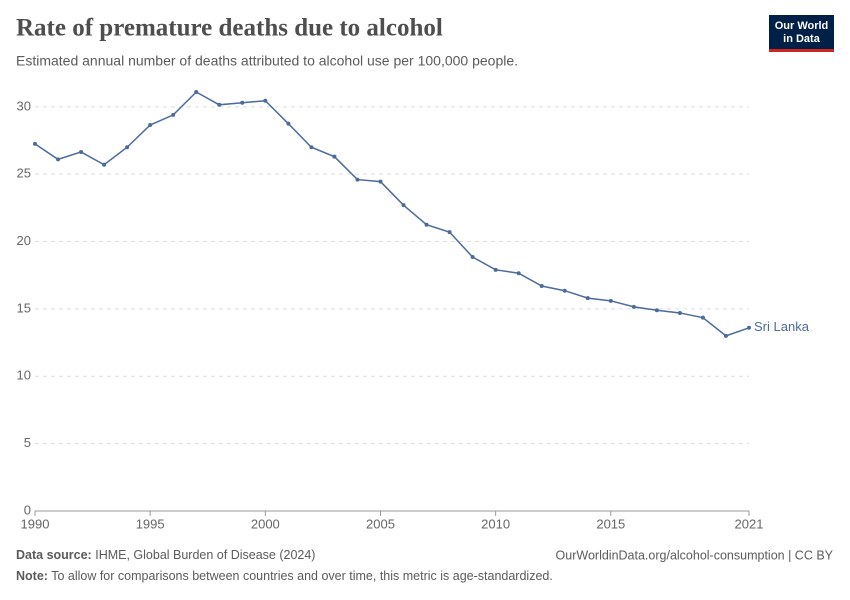  I want to click on x-tick-label: 2015, so click(610, 523).